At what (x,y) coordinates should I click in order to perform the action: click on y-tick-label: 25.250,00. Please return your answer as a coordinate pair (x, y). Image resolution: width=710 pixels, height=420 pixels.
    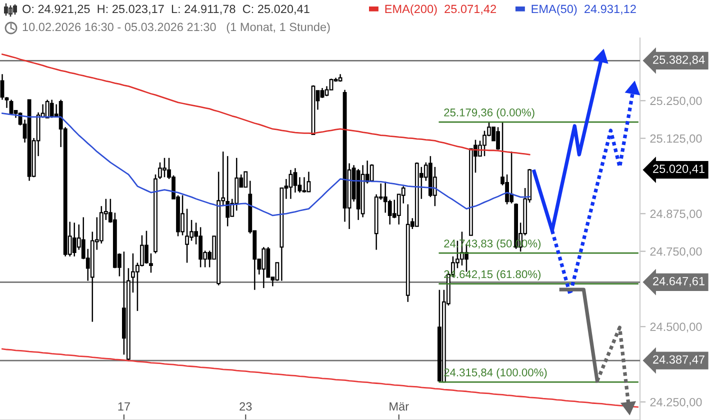
    Looking at the image, I should click on (676, 101).